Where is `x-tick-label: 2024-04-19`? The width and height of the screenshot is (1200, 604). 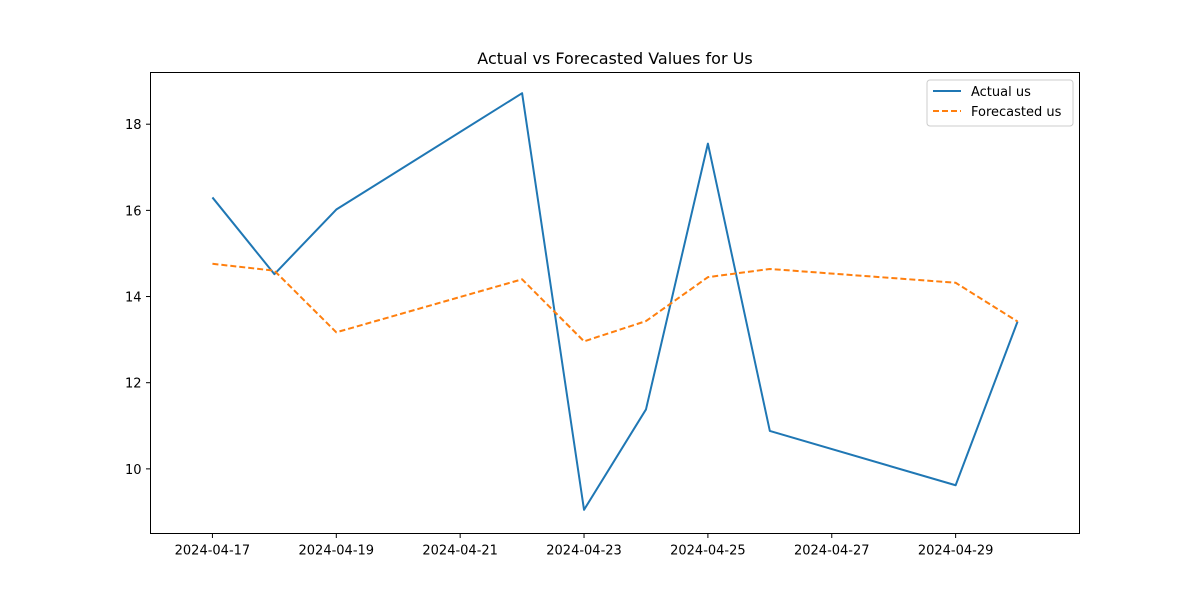 x-tick-label: 2024-04-19 is located at coordinates (337, 551).